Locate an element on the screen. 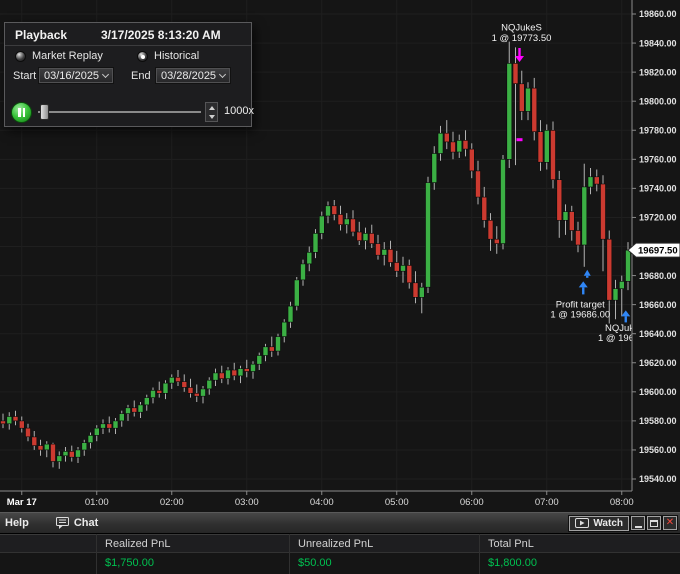 The image size is (680, 574). market-replay-radio is located at coordinates (20, 56).